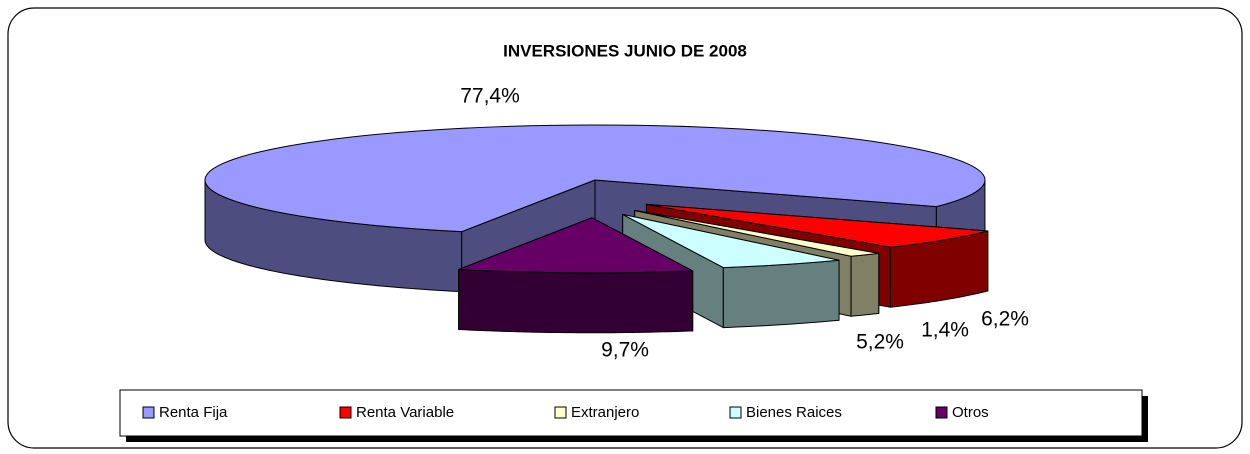 The image size is (1250, 454). I want to click on legend-label: Renta Variable, so click(405, 412).